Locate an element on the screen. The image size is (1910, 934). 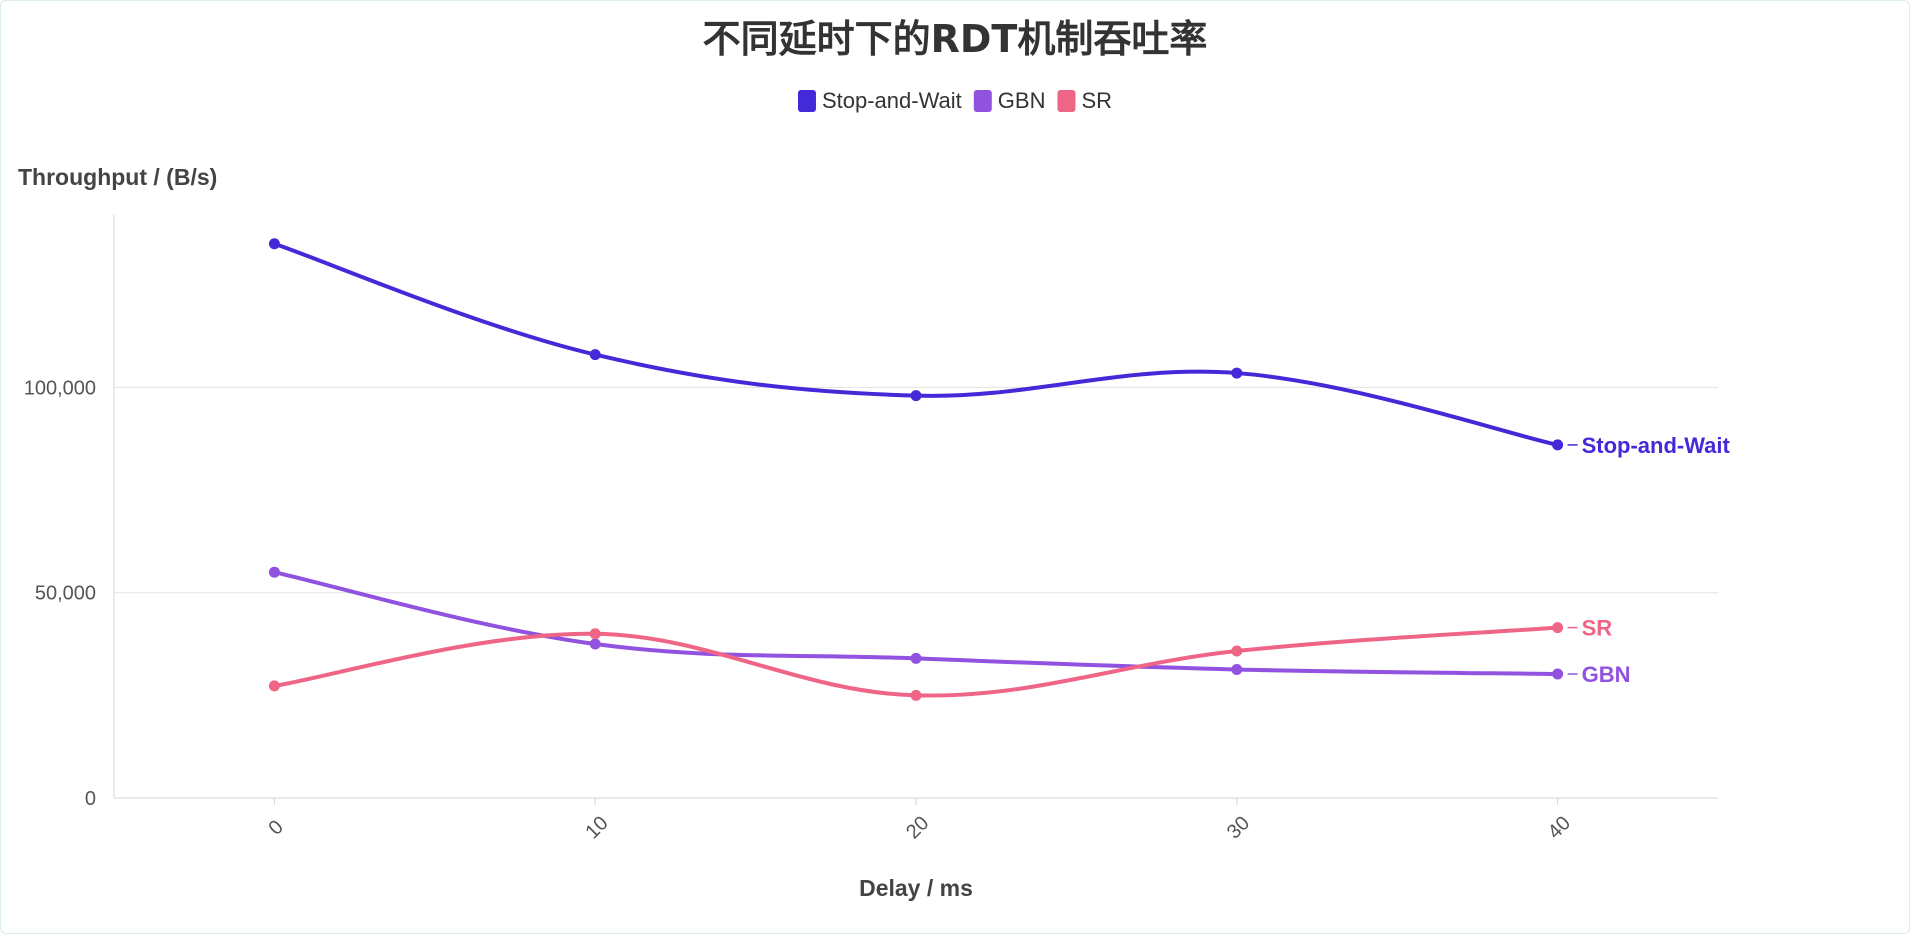
series-gbn: GBN is located at coordinates (949, 626).